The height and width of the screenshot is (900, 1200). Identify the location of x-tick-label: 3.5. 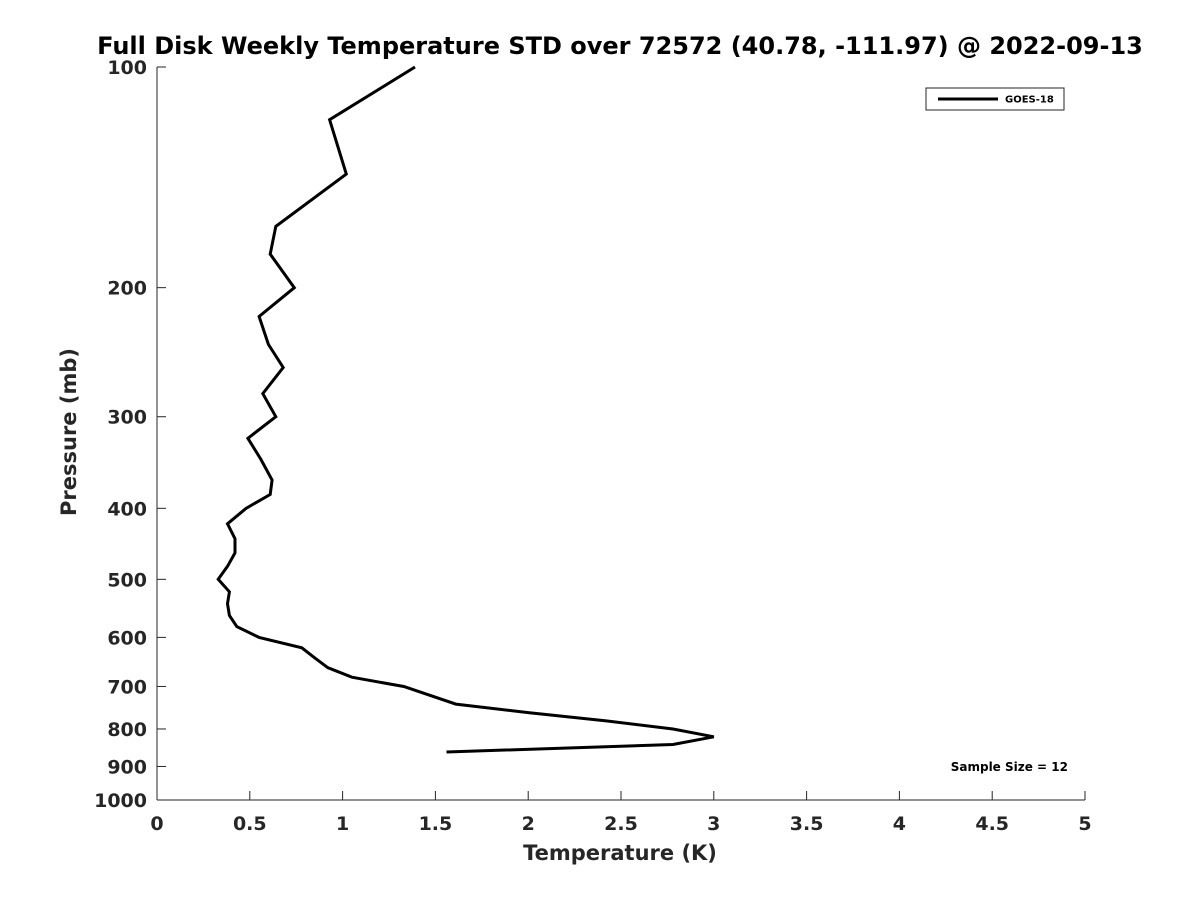
(807, 824).